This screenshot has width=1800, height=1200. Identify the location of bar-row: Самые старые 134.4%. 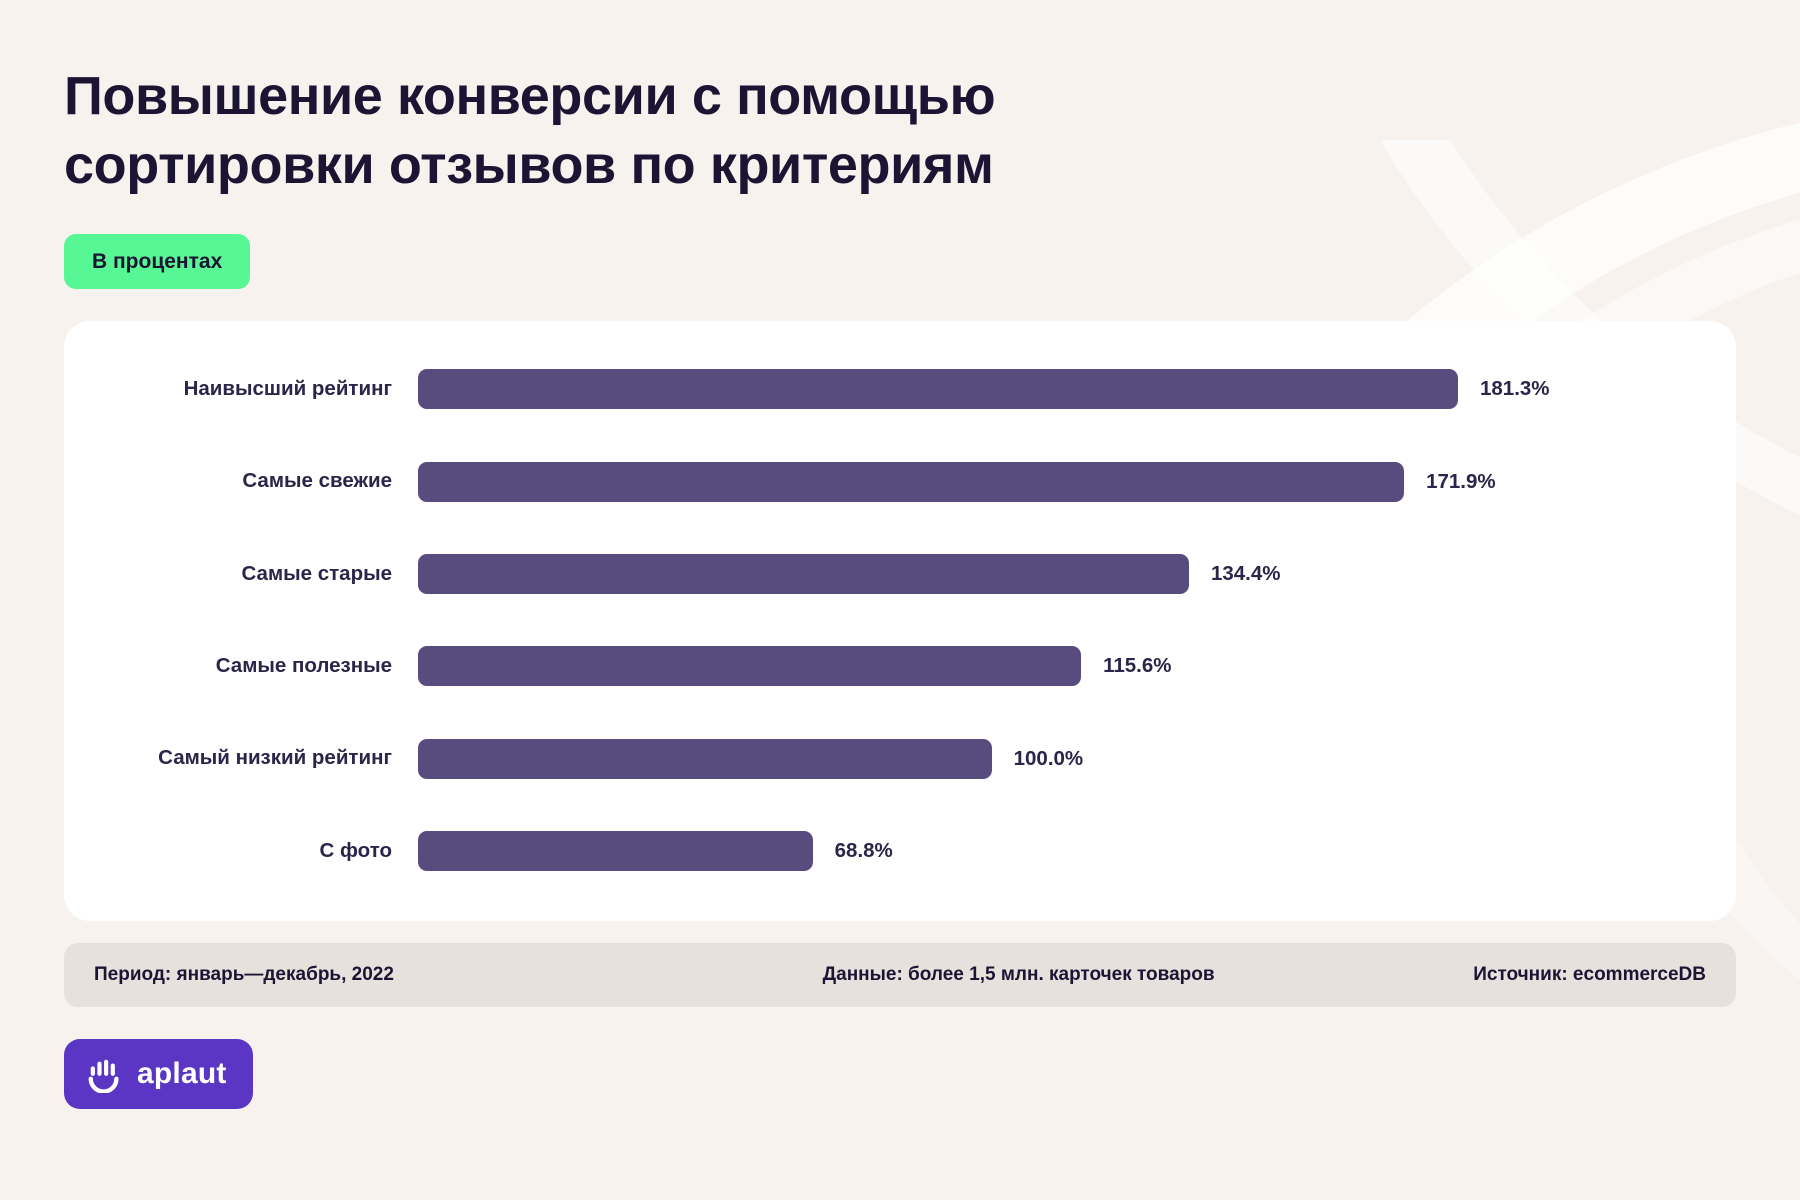
(900, 574).